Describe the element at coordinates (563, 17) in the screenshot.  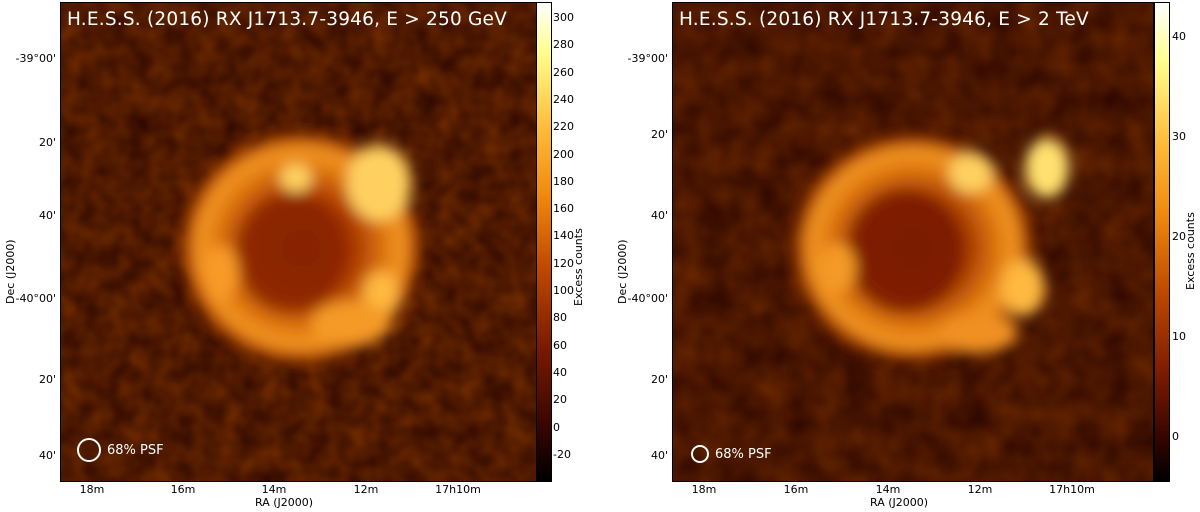
I see `colorbar-tick: 300` at that location.